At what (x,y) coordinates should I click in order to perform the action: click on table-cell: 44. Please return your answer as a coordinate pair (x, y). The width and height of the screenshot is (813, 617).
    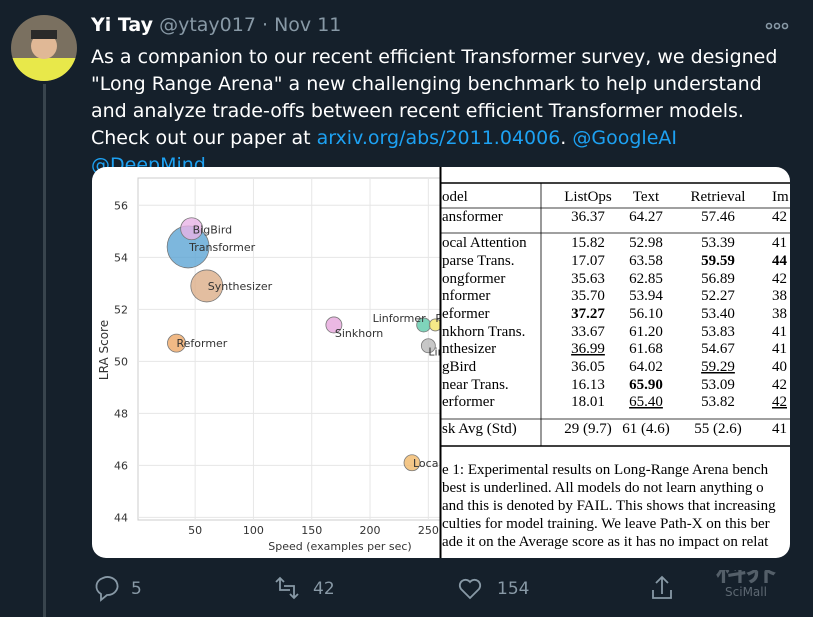
    Looking at the image, I should click on (780, 261).